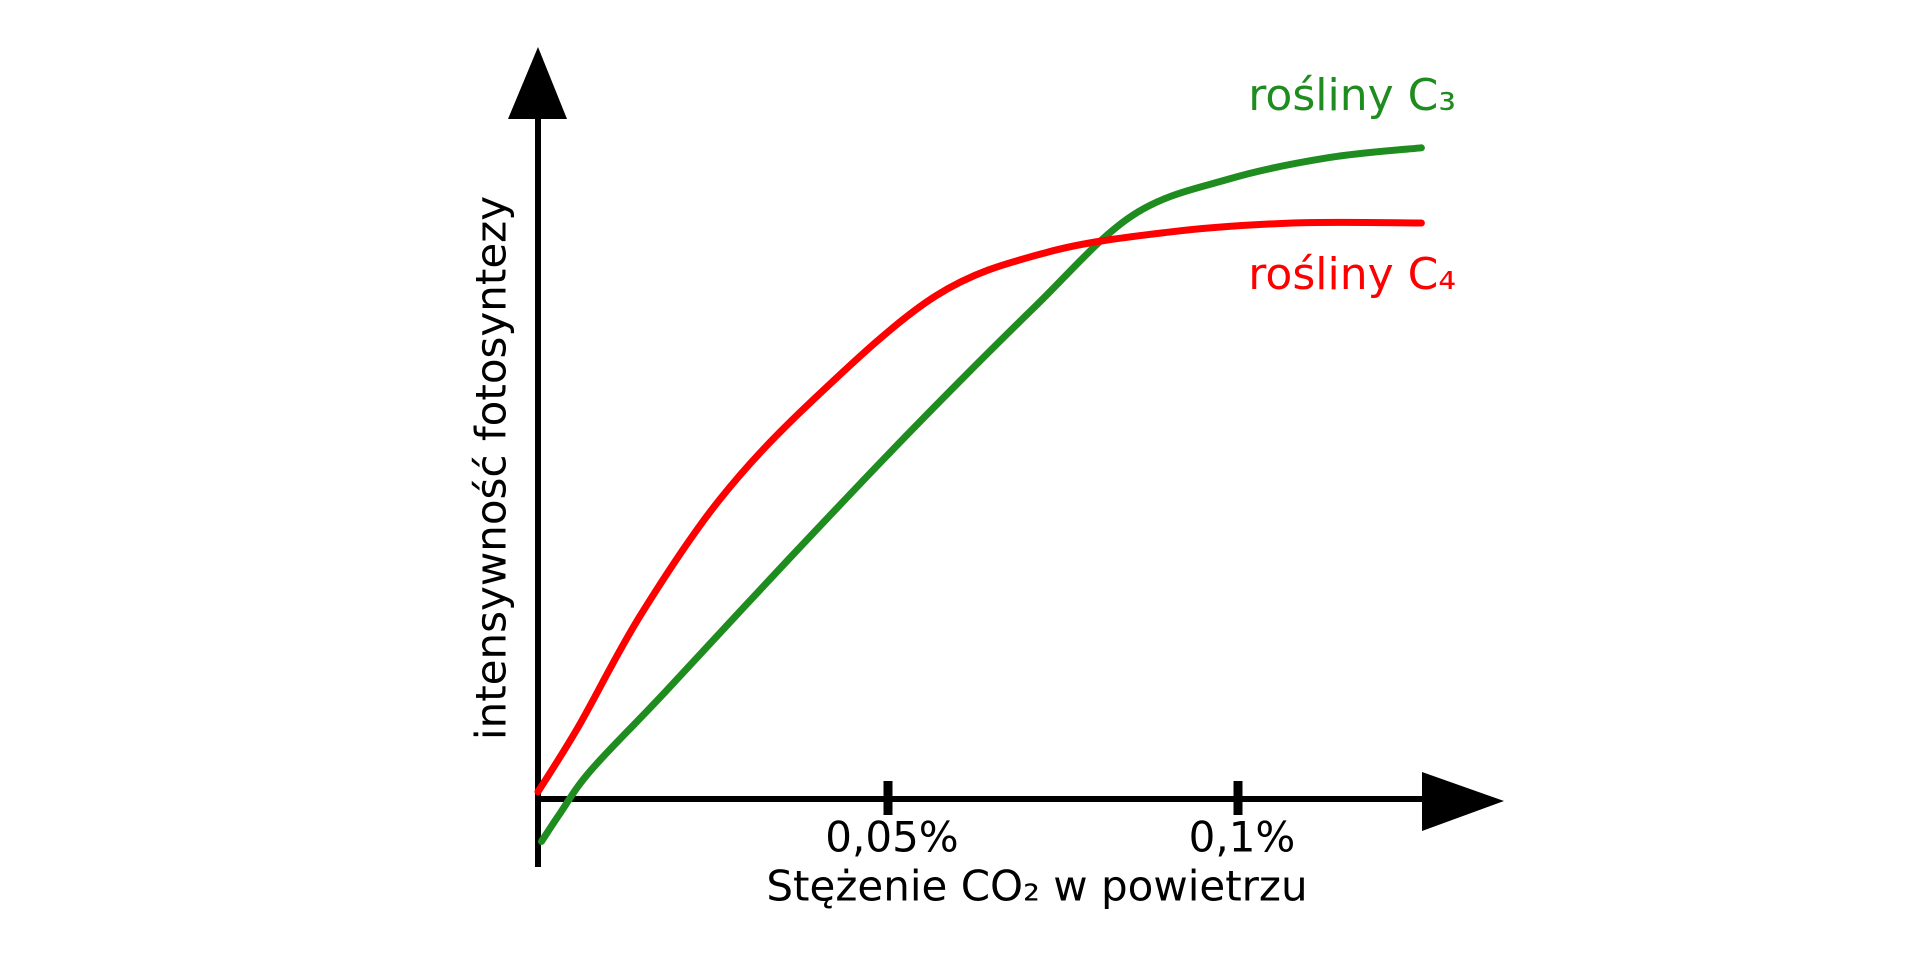 This screenshot has width=1920, height=960. I want to click on x-axis-arrow, so click(1463, 801).